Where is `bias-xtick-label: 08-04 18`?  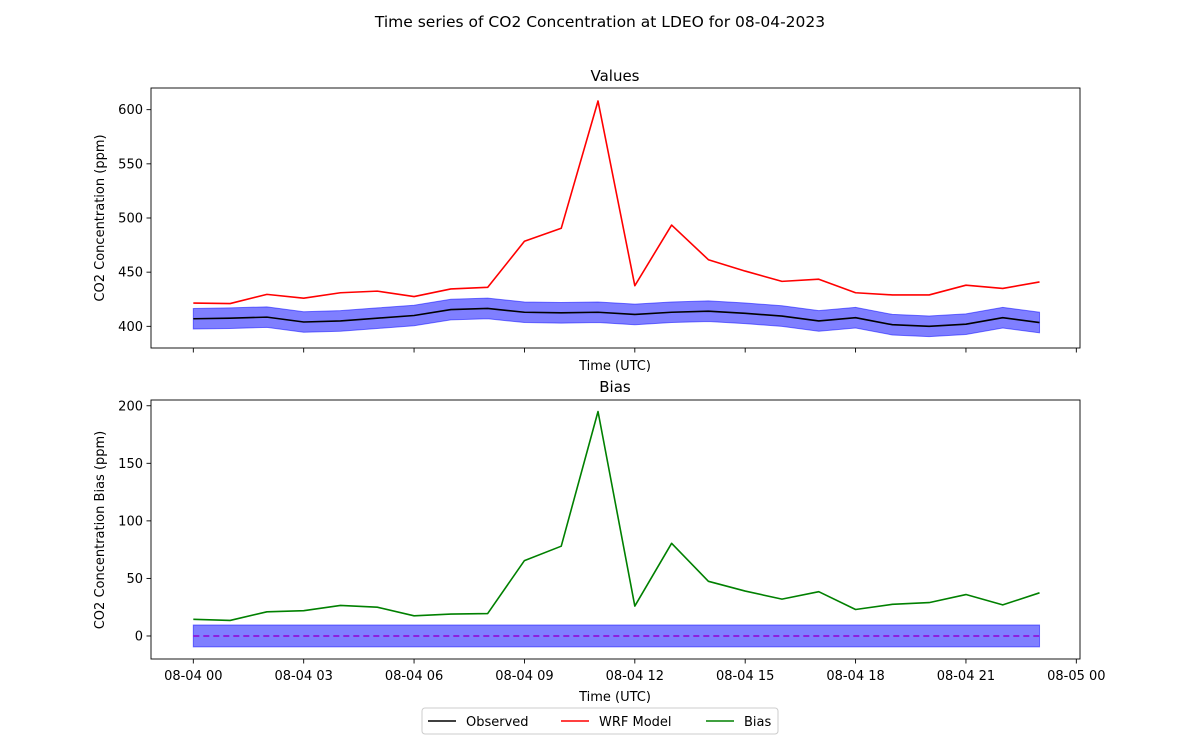 bias-xtick-label: 08-04 18 is located at coordinates (855, 676).